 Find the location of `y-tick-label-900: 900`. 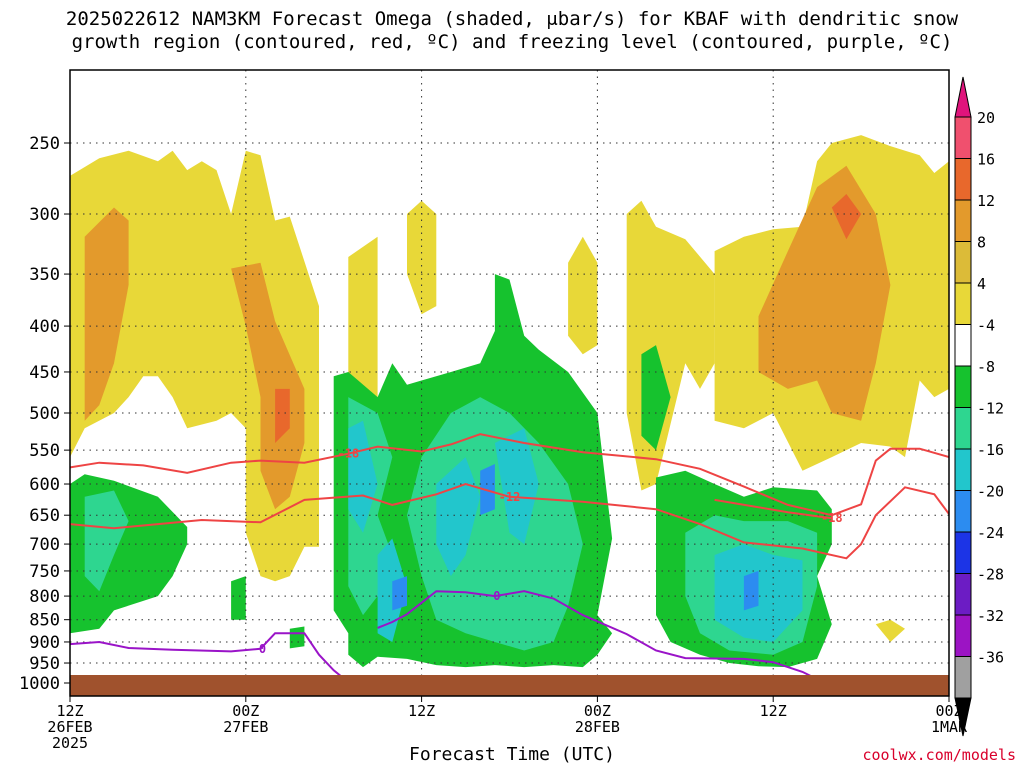

y-tick-label-900: 900 is located at coordinates (44, 643).